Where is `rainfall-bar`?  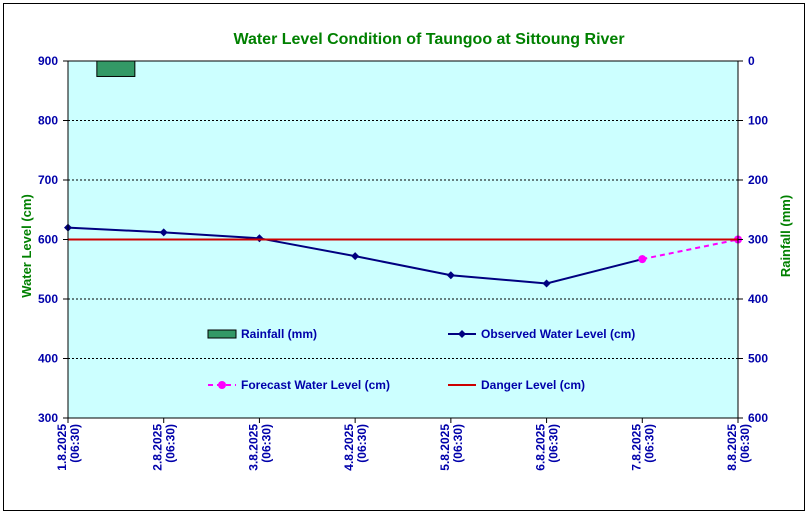
rainfall-bar is located at coordinates (116, 68).